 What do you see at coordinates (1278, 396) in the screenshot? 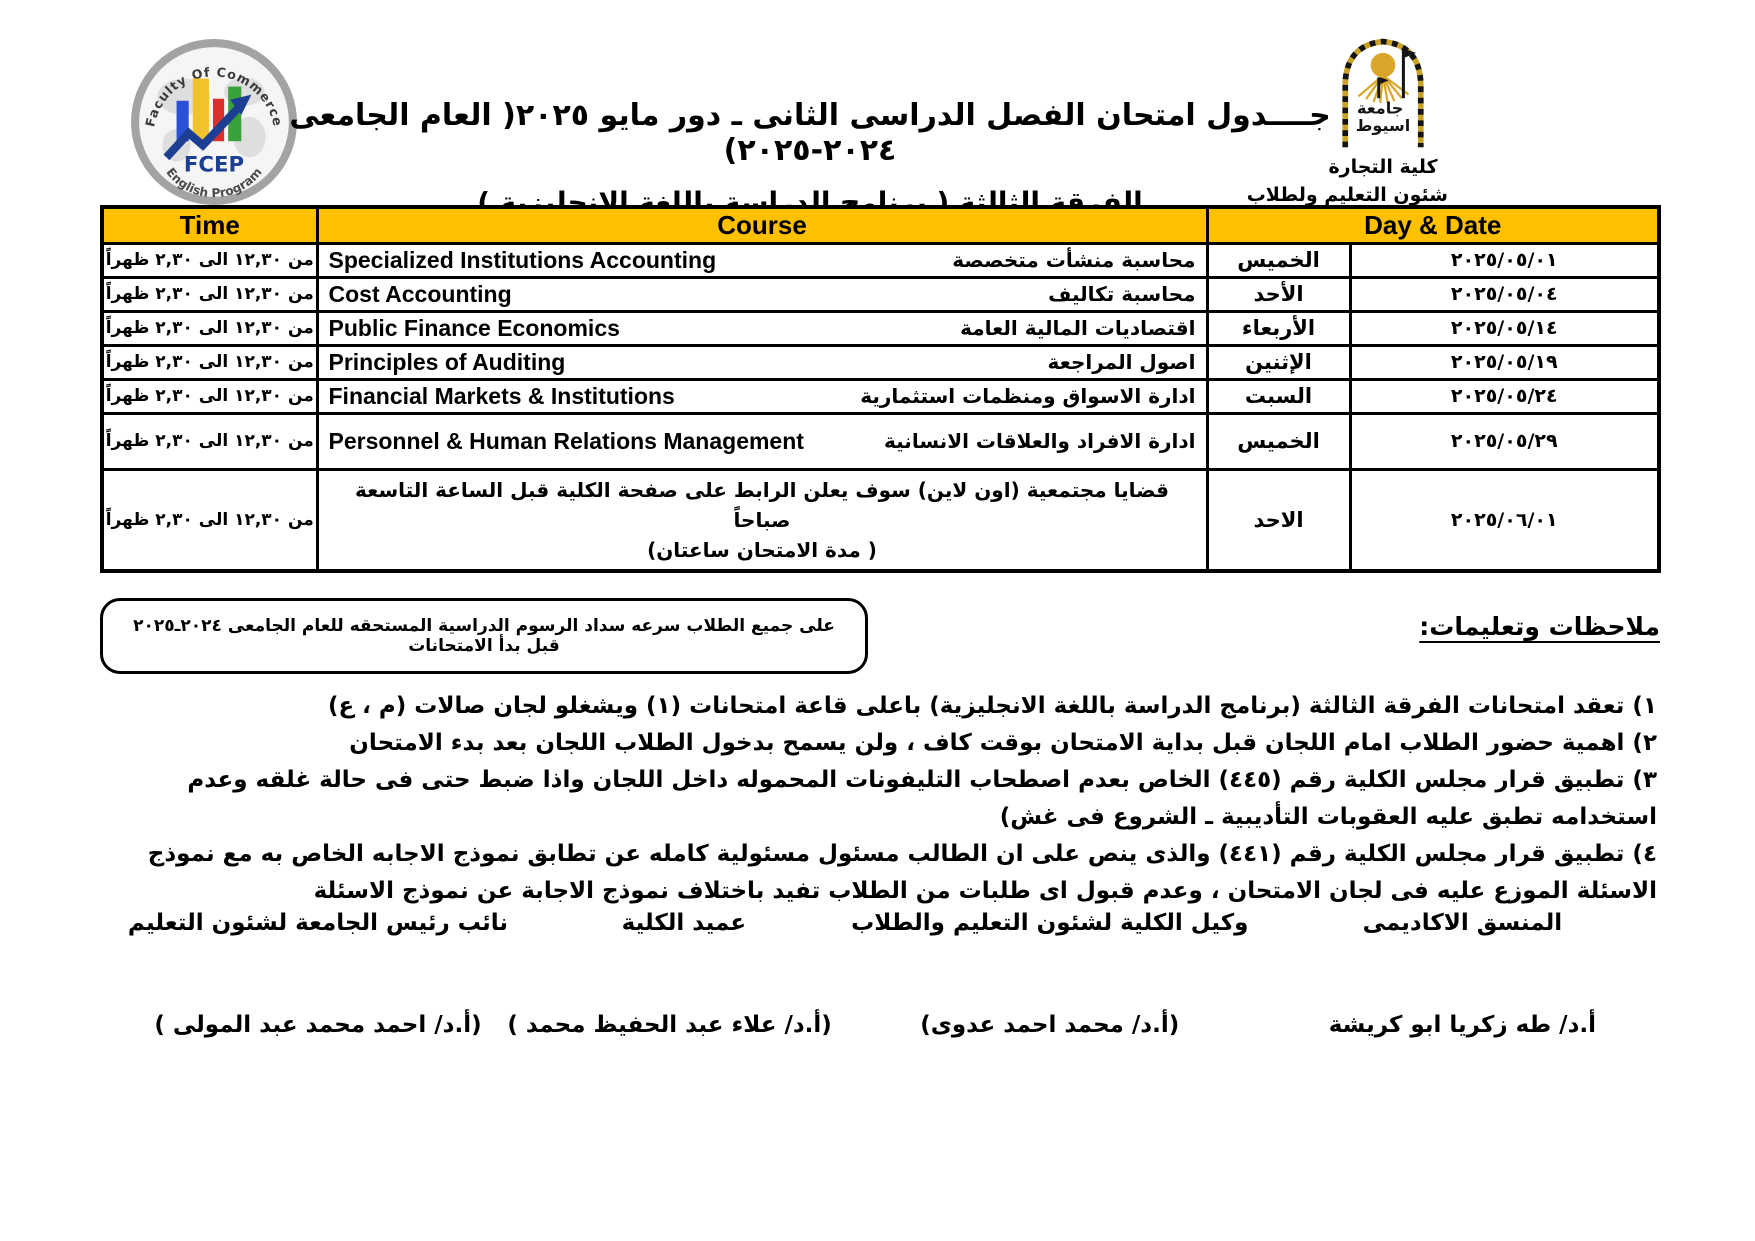
I see `exam-day: السبت` at bounding box center [1278, 396].